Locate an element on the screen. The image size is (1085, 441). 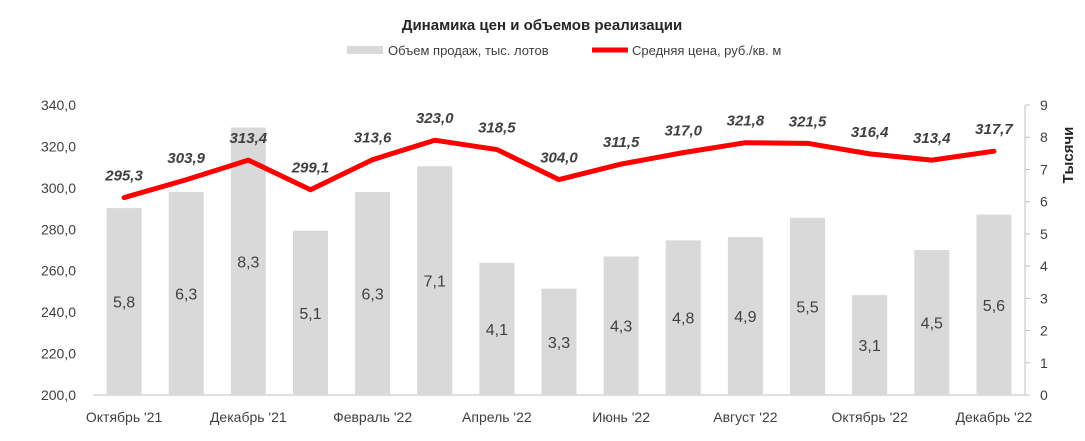
y2-tick-label: 5 is located at coordinates (1044, 234).